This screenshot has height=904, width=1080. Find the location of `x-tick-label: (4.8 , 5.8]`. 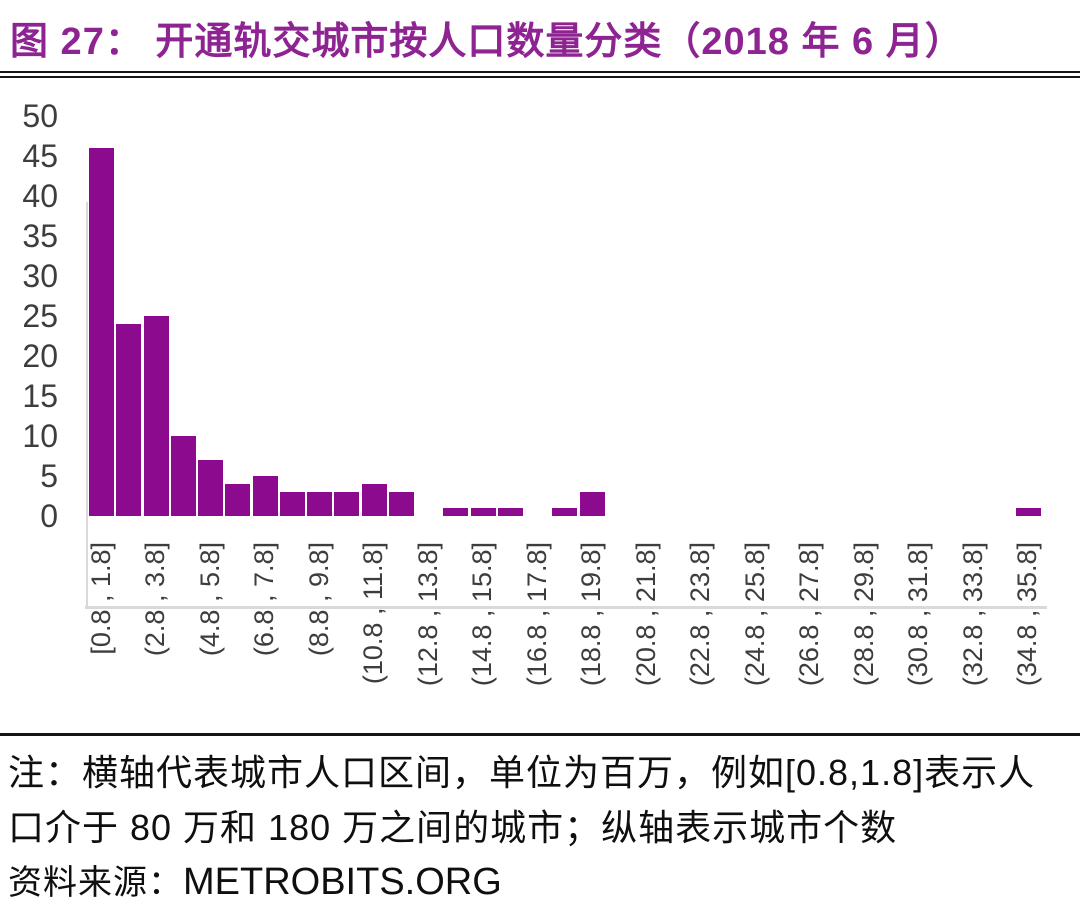

x-tick-label: (4.8 , 5.8] is located at coordinates (209, 599).